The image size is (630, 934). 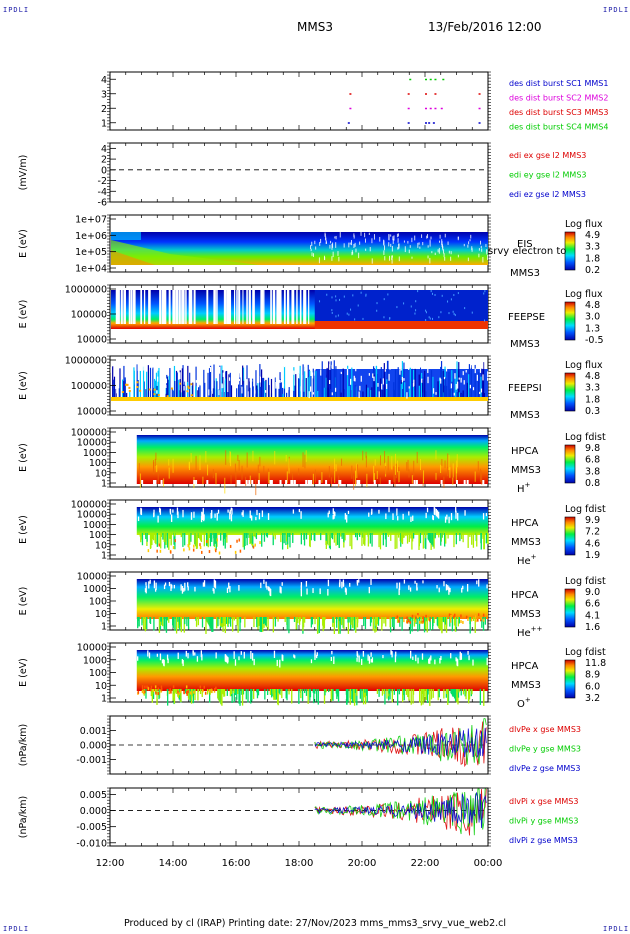 I want to click on y-tick-label: 1, so click(x=104, y=627).